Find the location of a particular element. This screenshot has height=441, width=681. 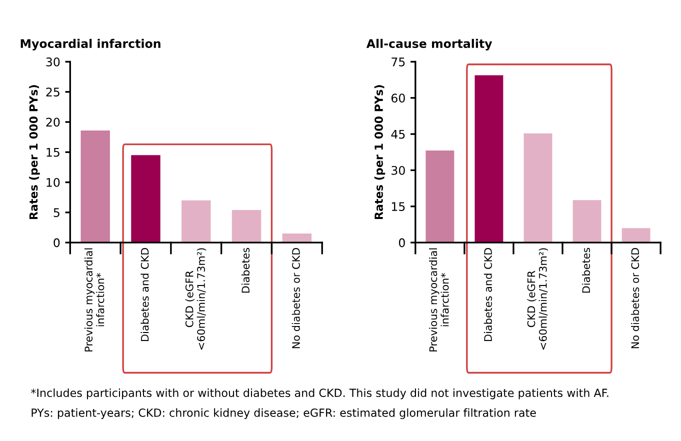

y-tick-label: 25 is located at coordinates (53, 92).